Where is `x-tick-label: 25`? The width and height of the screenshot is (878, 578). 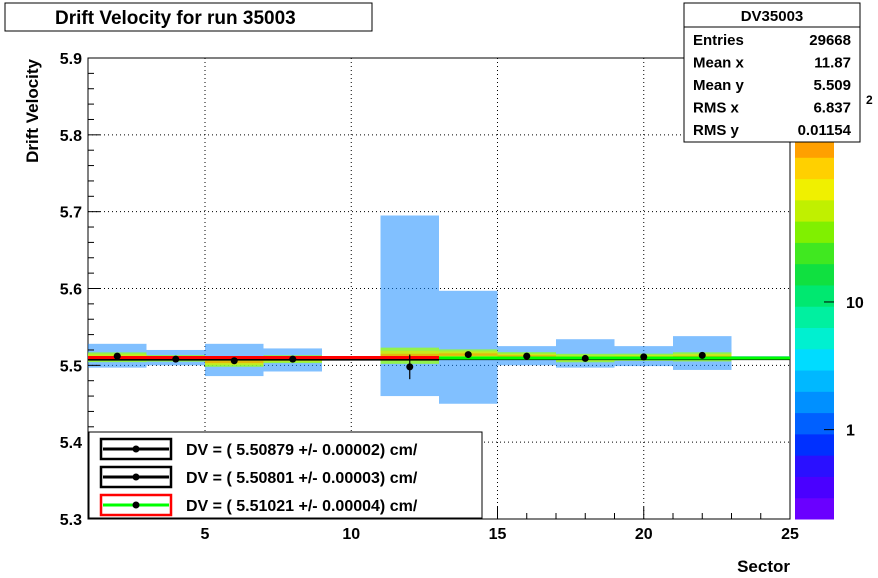
x-tick-label: 25 is located at coordinates (790, 534).